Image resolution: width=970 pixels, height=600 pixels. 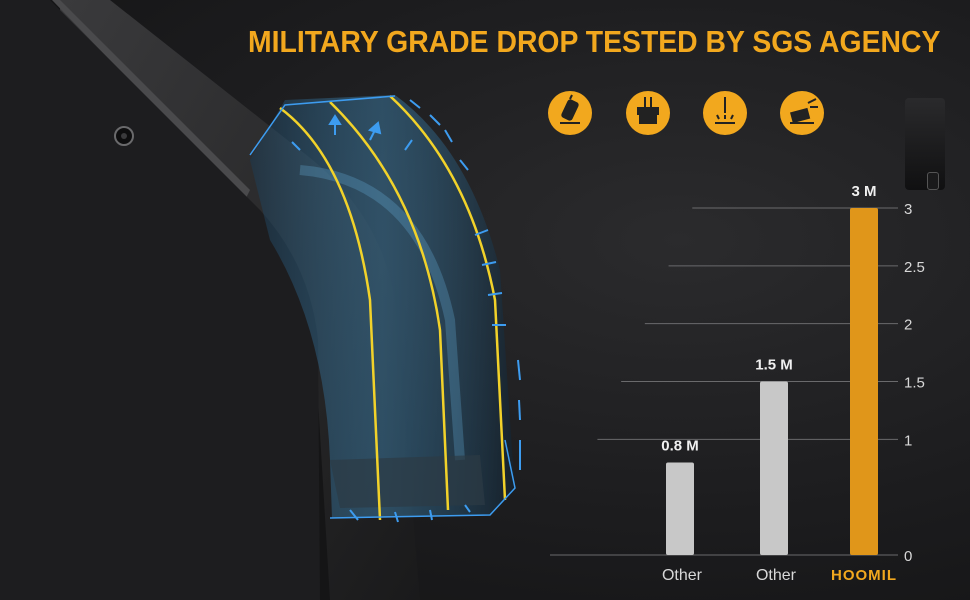 I want to click on side-tab-button-decoration, so click(x=933, y=181).